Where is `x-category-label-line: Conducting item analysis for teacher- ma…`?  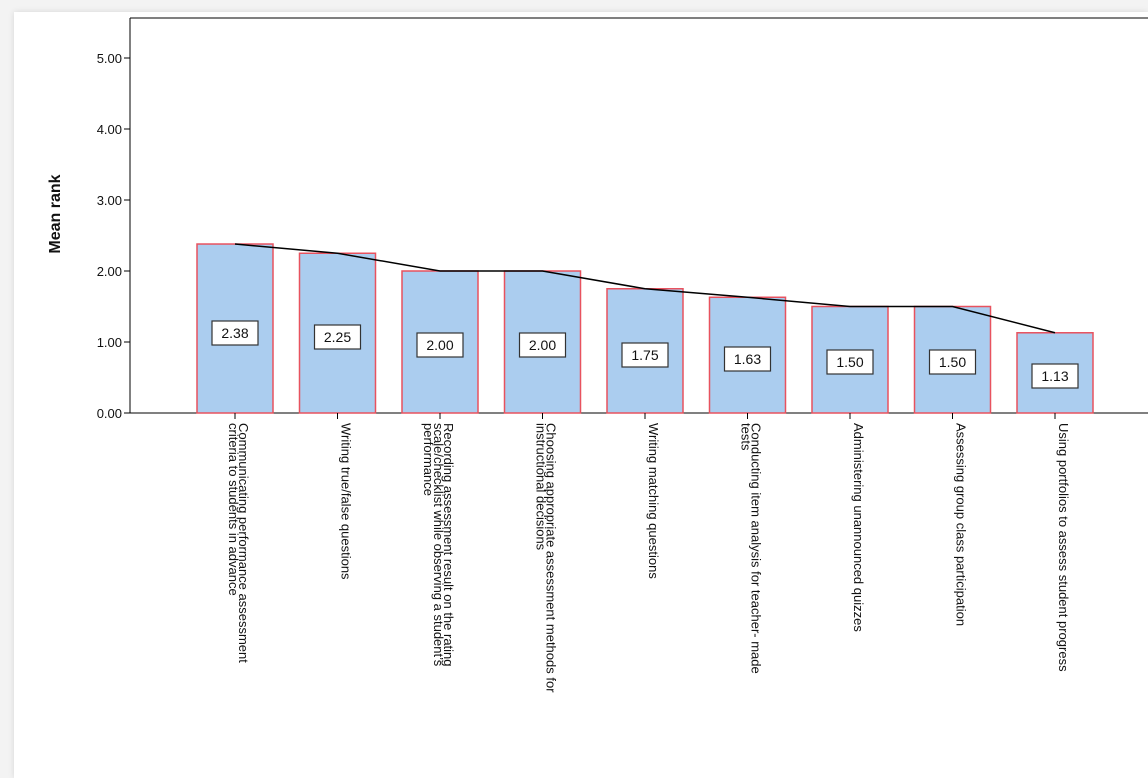 x-category-label-line: Conducting item analysis for teacher- ma… is located at coordinates (756, 548).